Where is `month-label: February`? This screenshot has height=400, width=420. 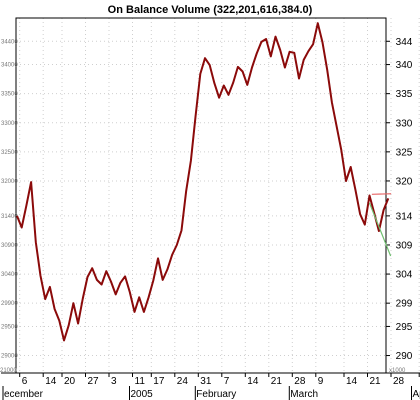 month-label: February is located at coordinates (216, 394).